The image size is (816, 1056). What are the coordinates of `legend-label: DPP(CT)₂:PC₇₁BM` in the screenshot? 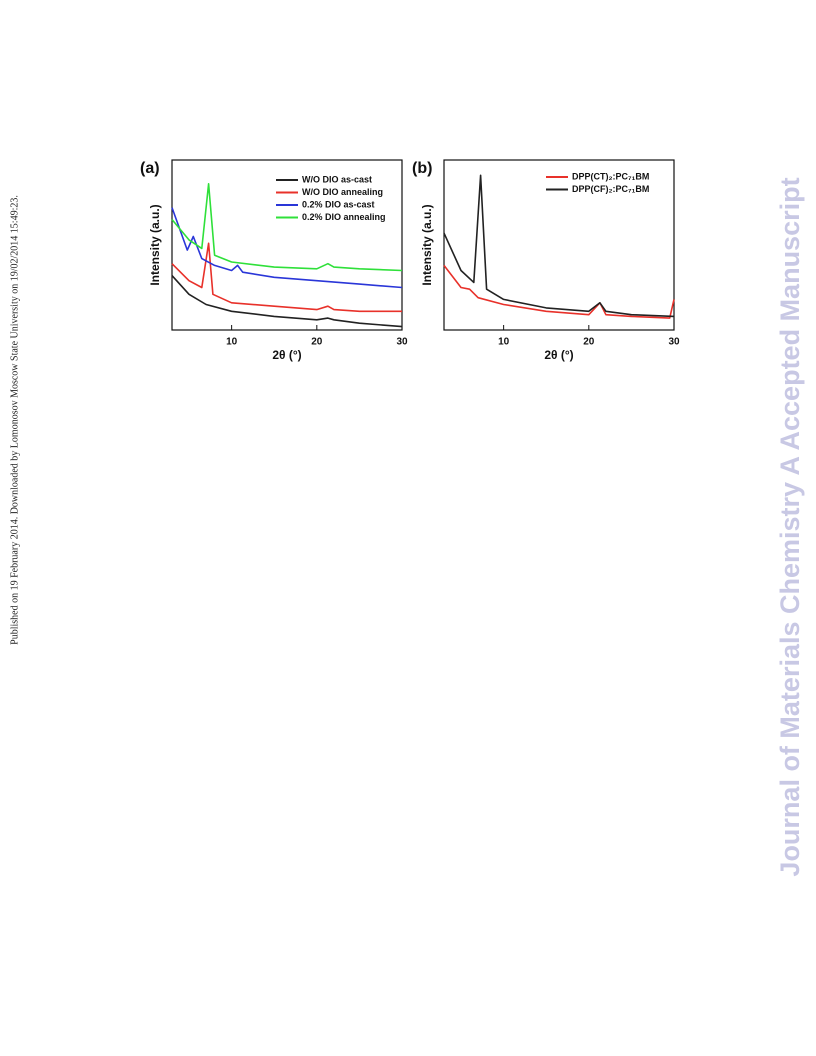 It's located at (610, 176).